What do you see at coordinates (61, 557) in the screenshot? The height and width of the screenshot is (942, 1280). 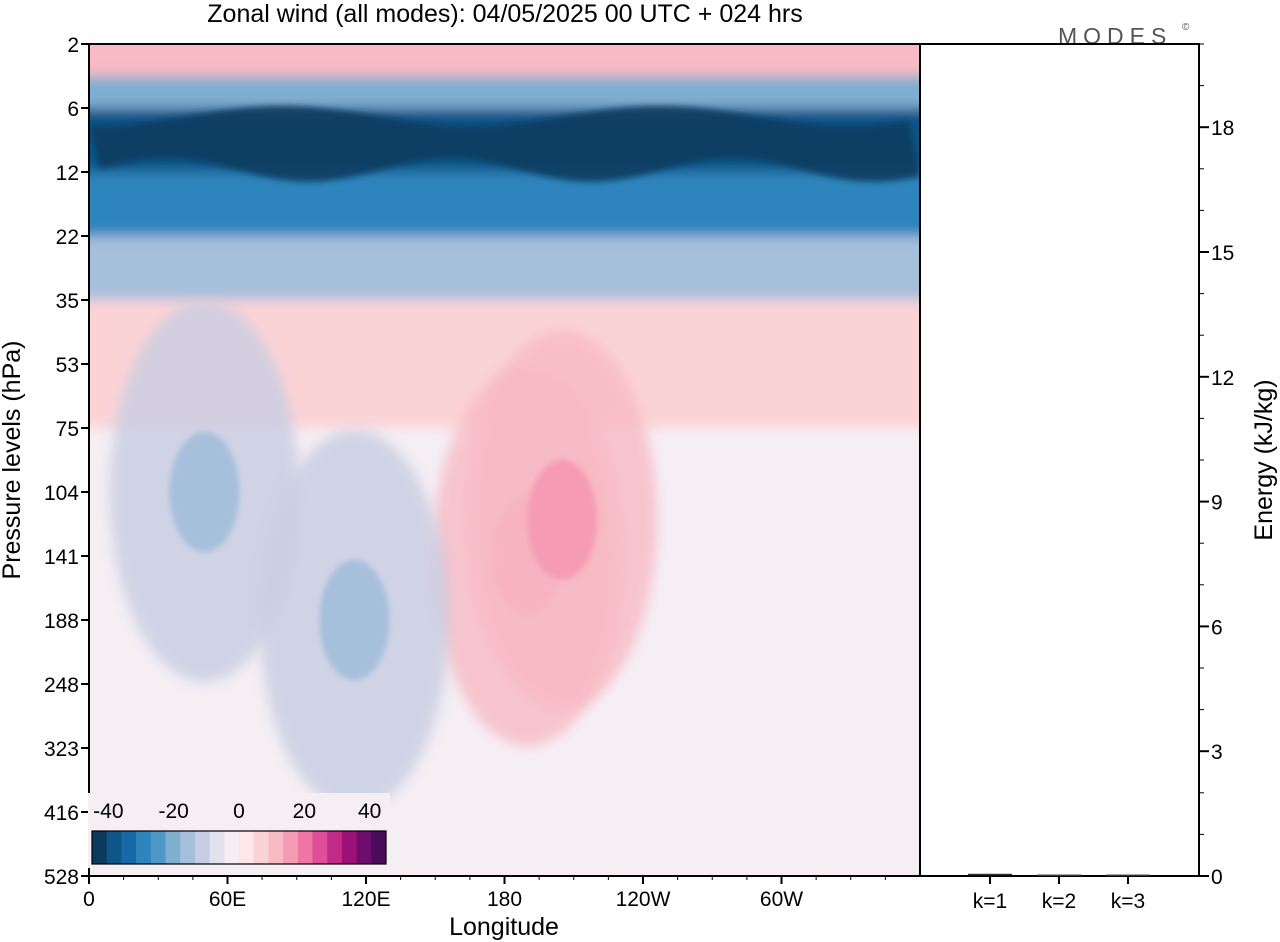 I see `y-tick-label: 141` at bounding box center [61, 557].